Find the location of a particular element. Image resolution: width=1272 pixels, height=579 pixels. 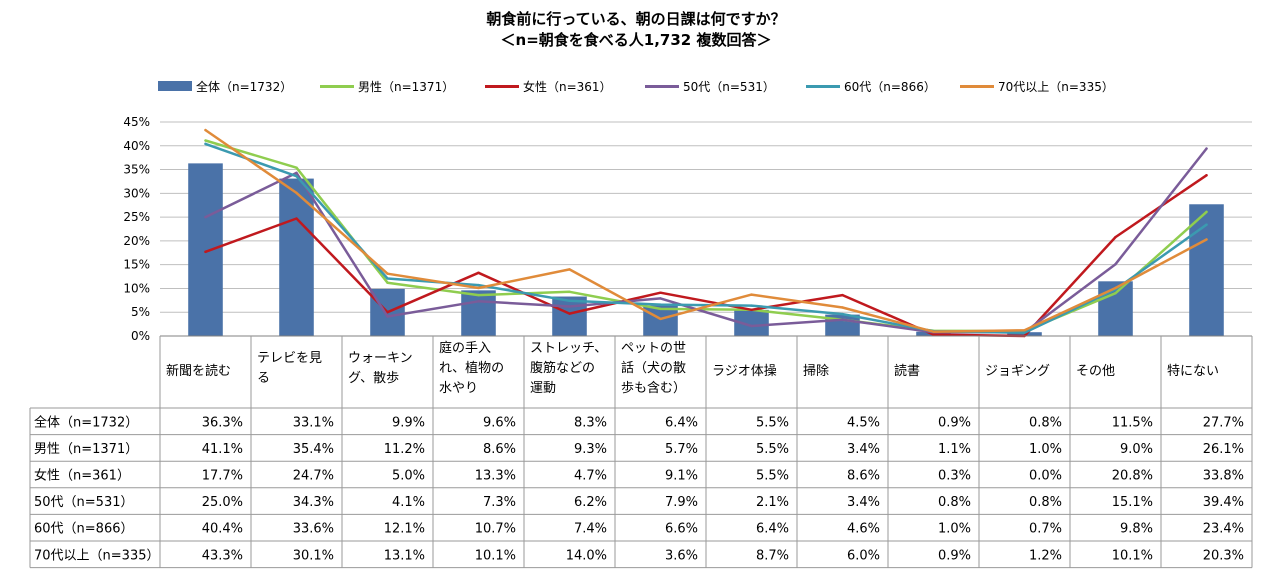

chart-title: 朝食前に行っている、朝の日課は何ですか？ is located at coordinates (636, 19).